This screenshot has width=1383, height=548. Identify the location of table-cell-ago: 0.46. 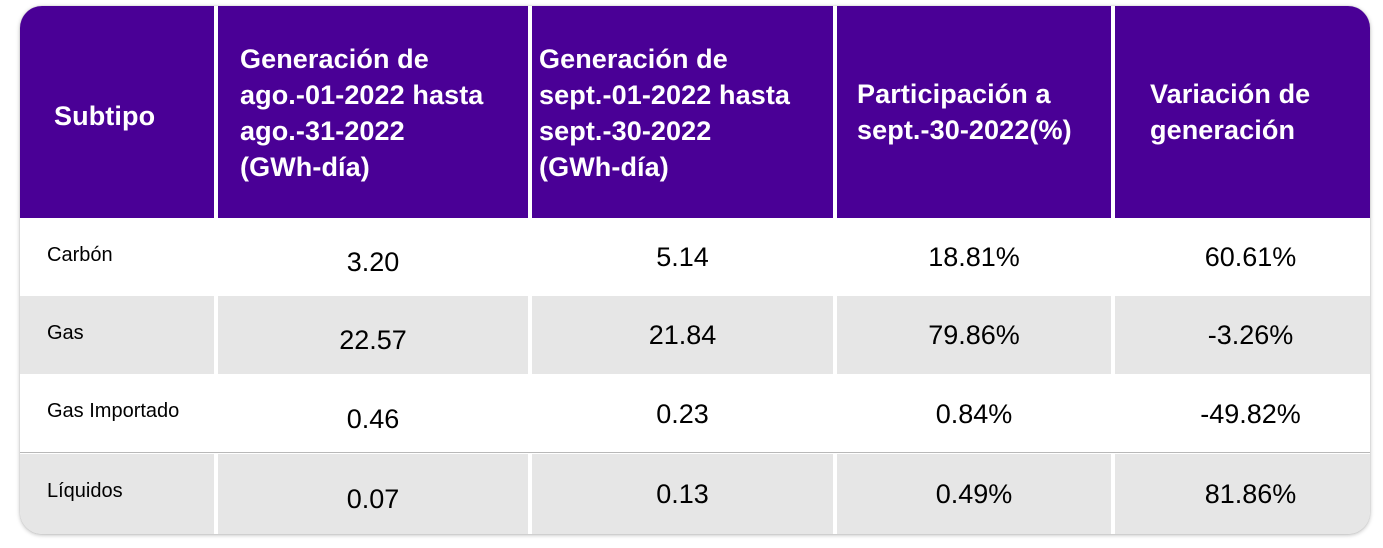
(373, 414).